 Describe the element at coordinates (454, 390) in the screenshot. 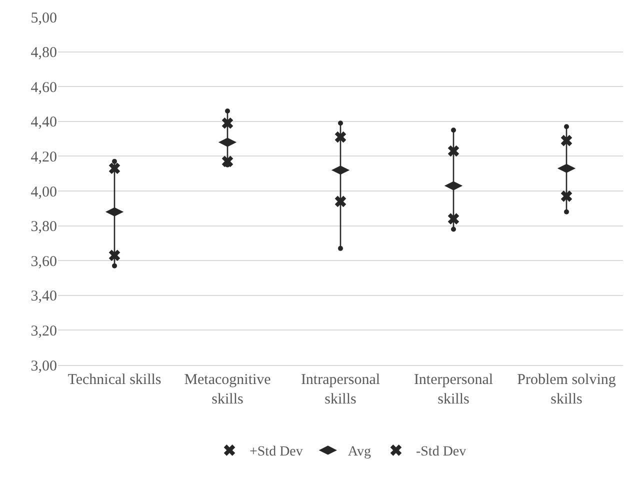

I see `x-tick-label: Interpersonal skills` at that location.